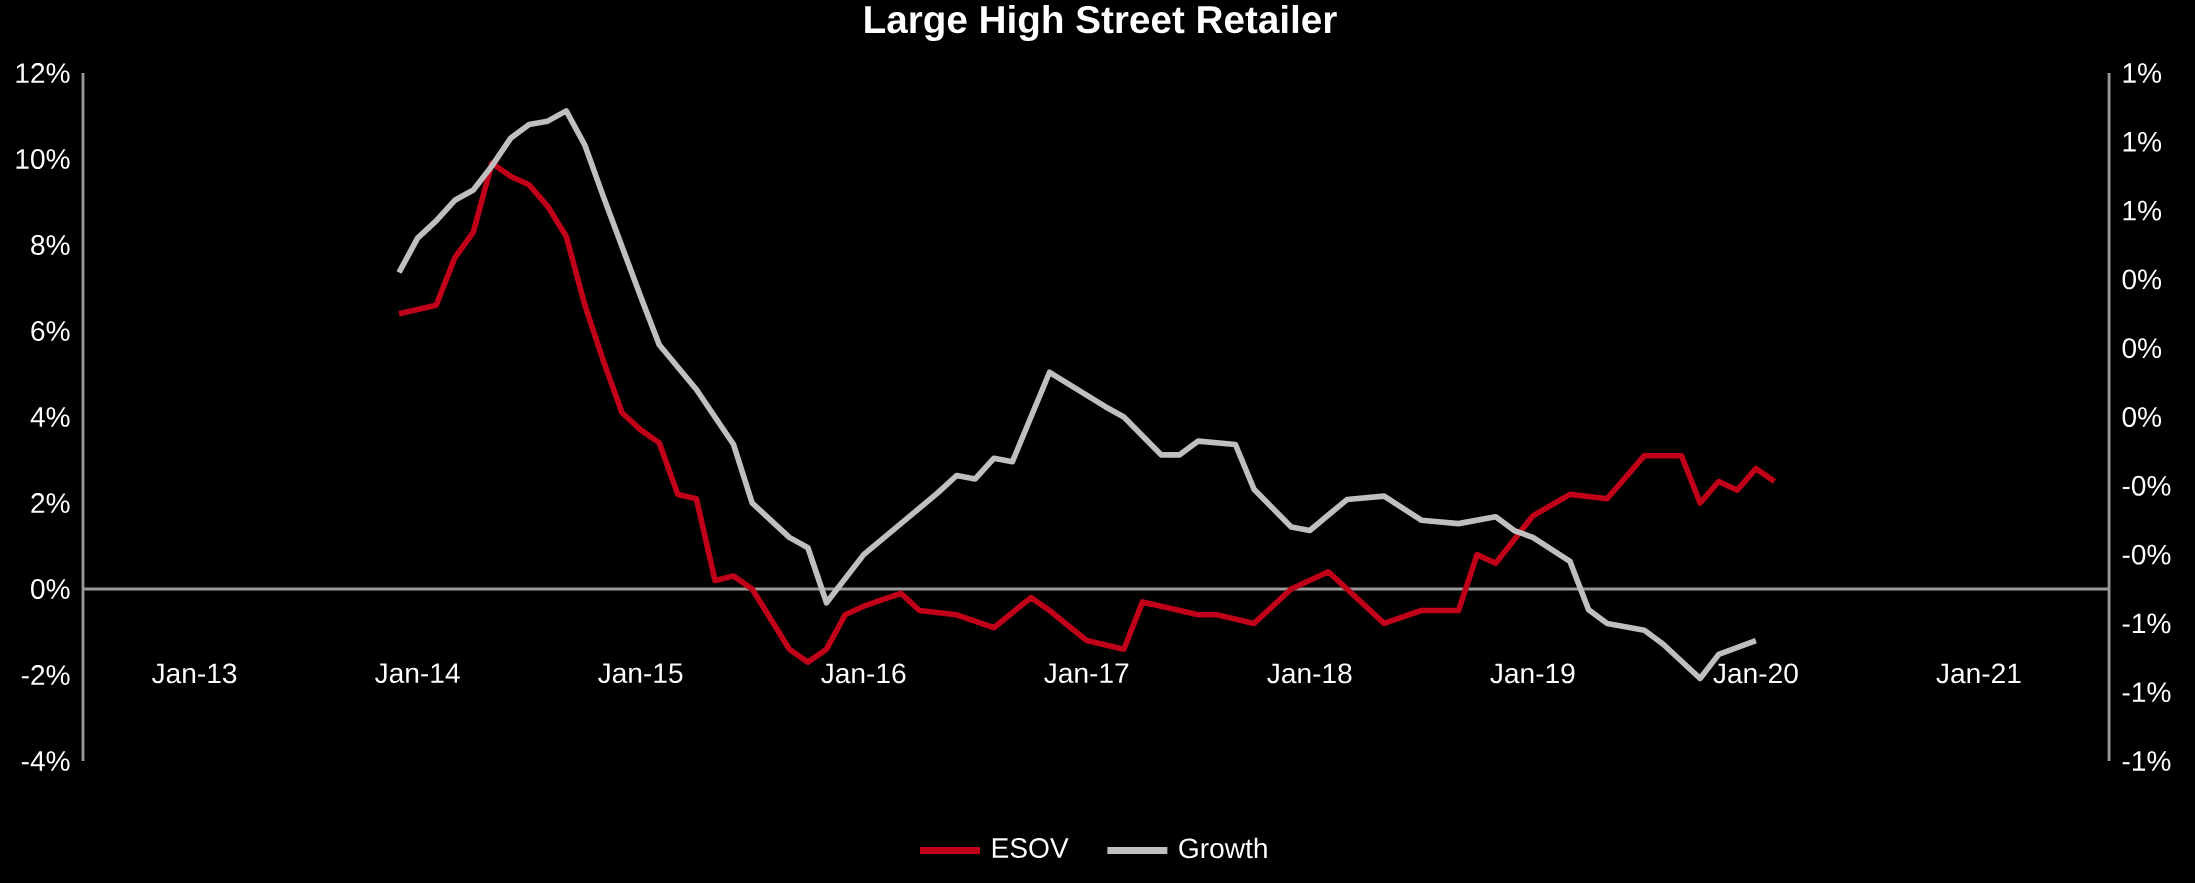 The width and height of the screenshot is (2195, 883). I want to click on chart-title: Large High Street Retailer, so click(1101, 23).